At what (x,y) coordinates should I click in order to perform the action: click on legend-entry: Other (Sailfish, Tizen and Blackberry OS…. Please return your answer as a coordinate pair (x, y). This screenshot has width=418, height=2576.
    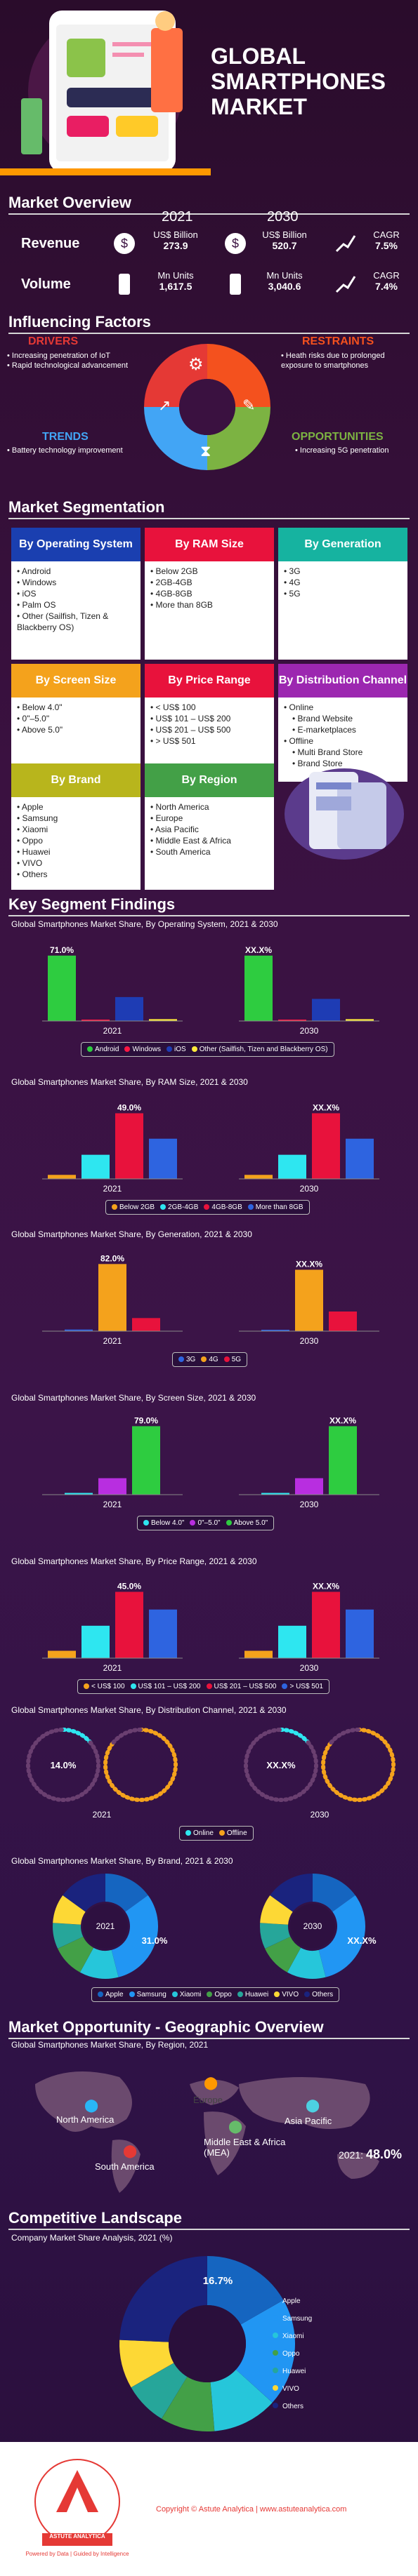
    Looking at the image, I should click on (259, 1049).